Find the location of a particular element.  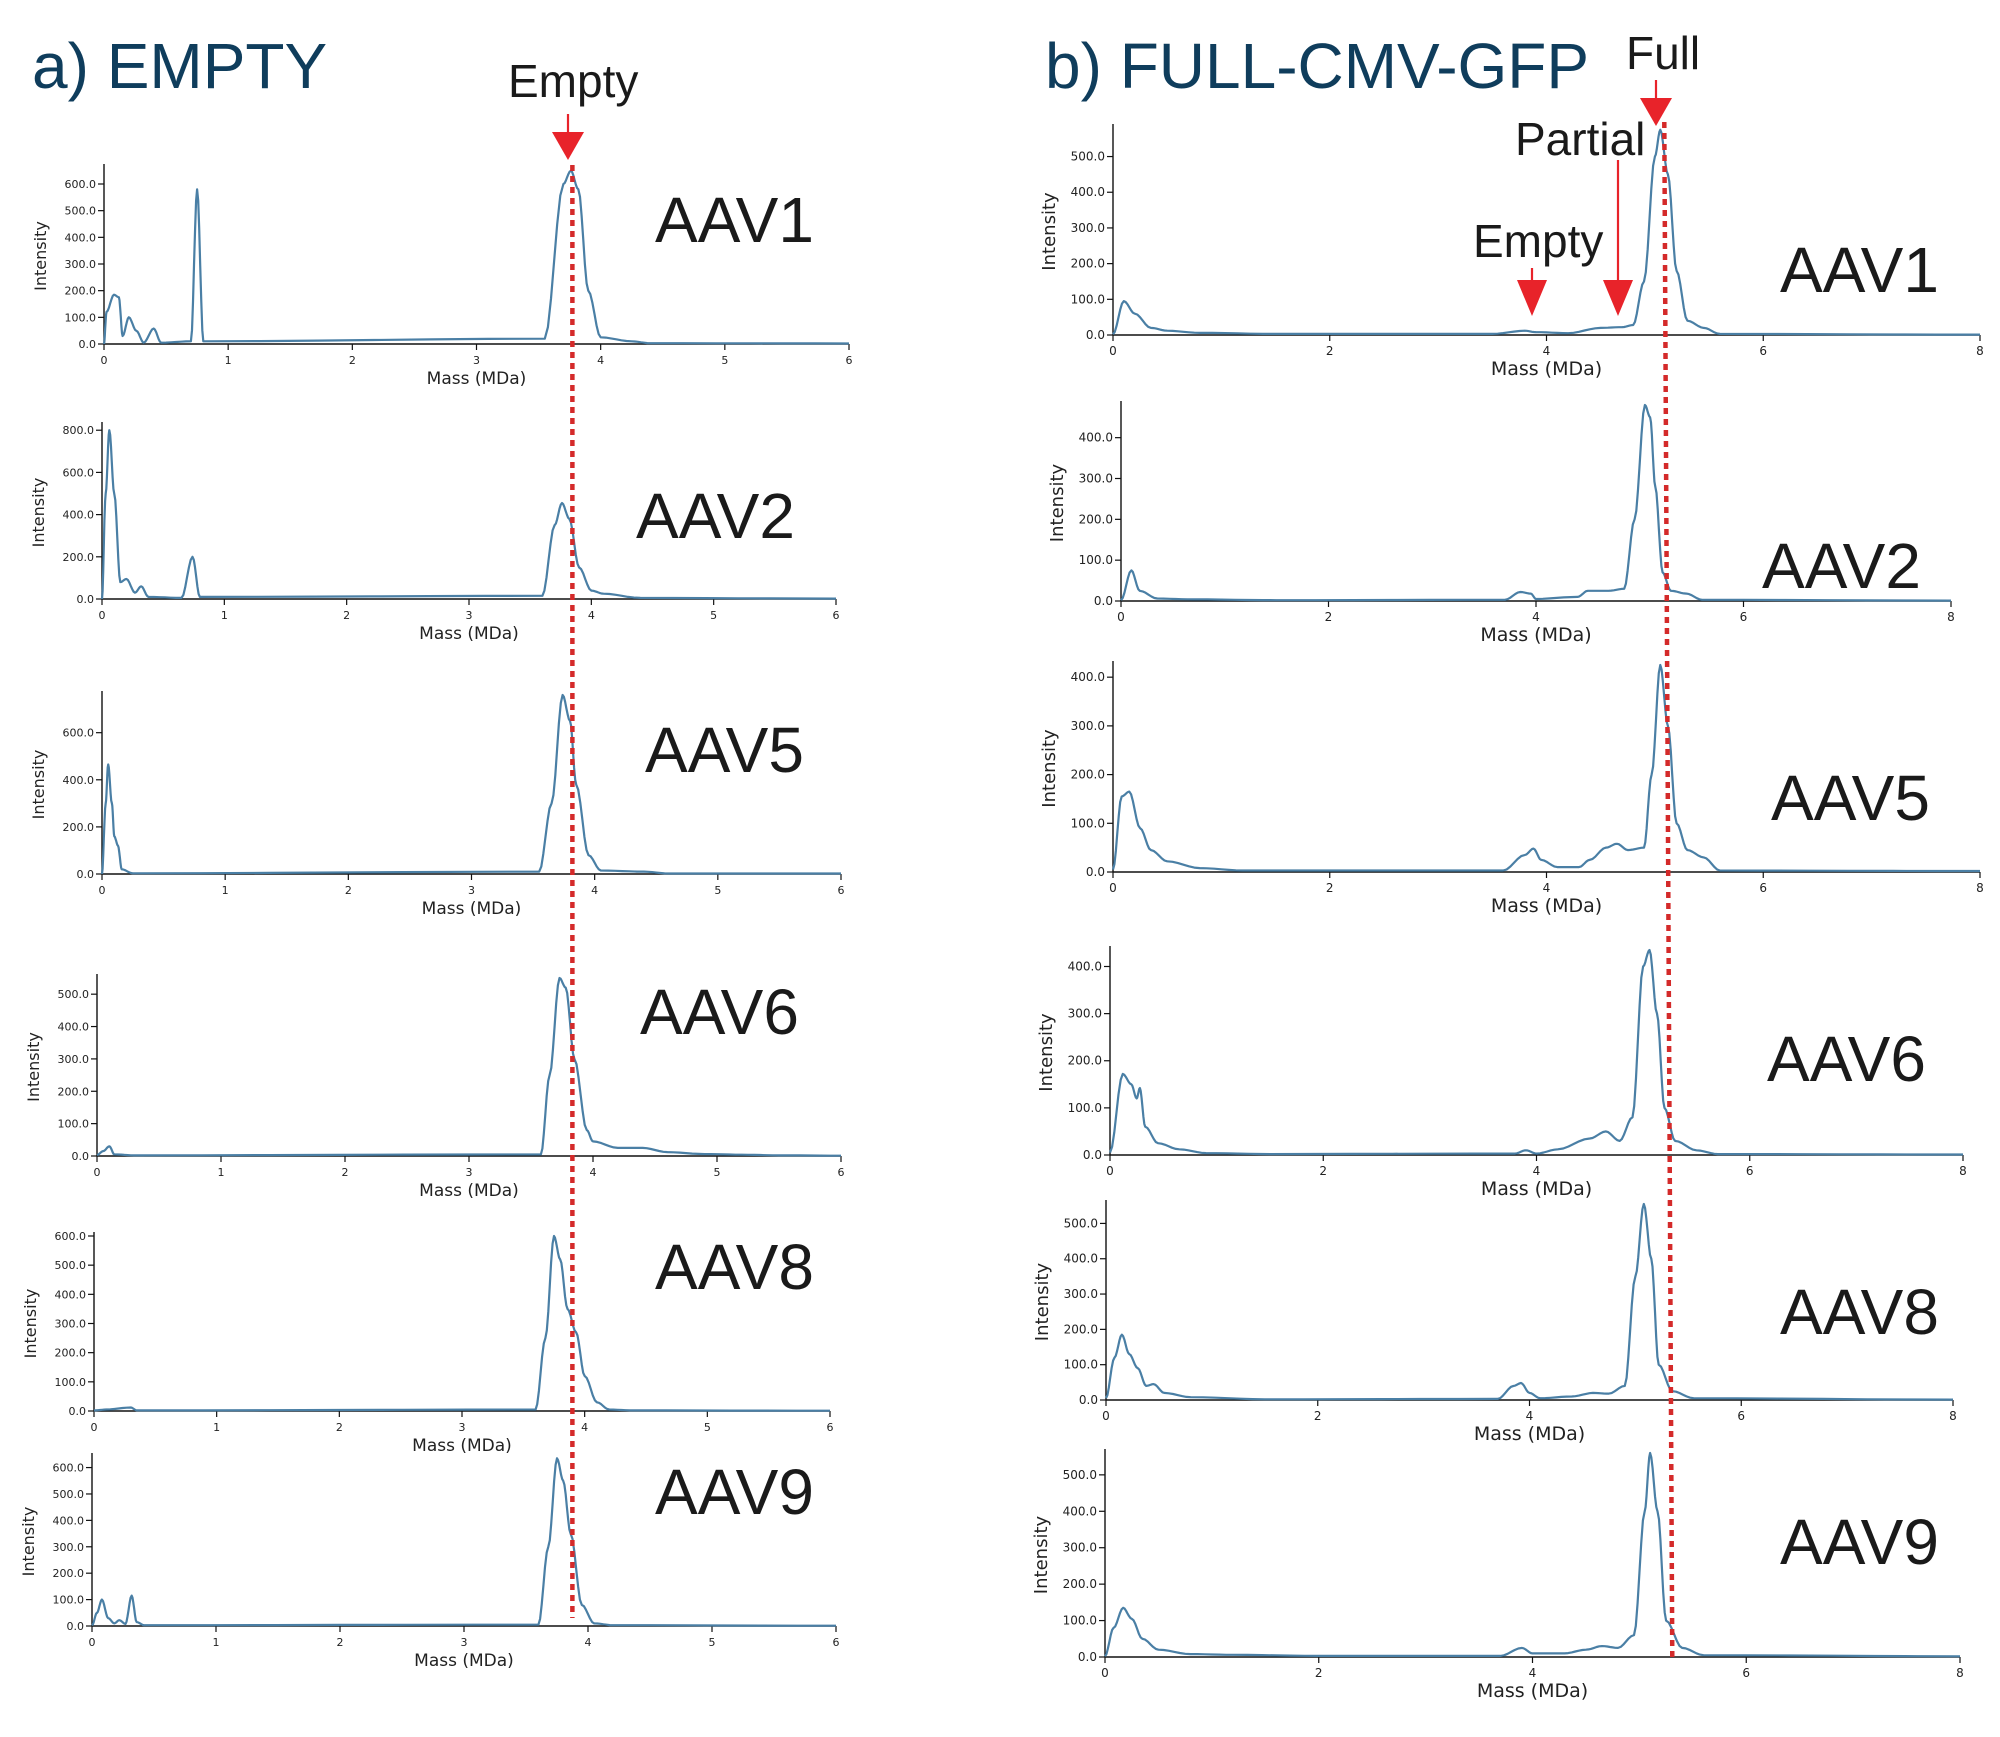

sample-label-a-aav1: AAV1 is located at coordinates (734, 220).